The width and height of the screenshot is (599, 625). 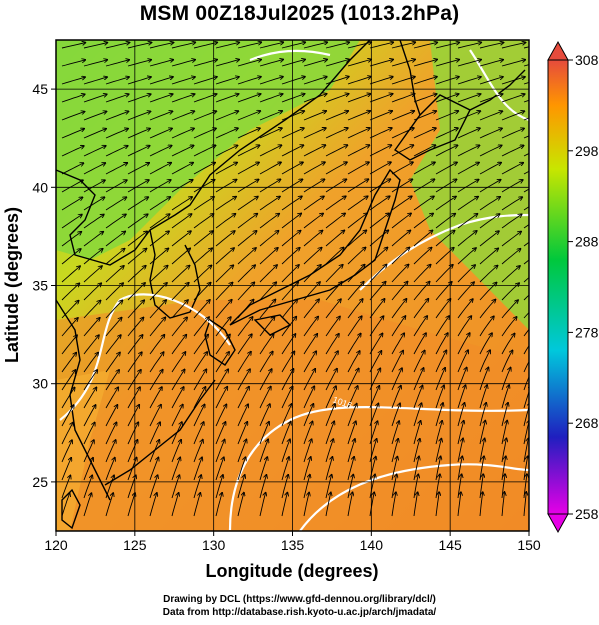 What do you see at coordinates (587, 423) in the screenshot?
I see `colorbar-tick-label-268: 268` at bounding box center [587, 423].